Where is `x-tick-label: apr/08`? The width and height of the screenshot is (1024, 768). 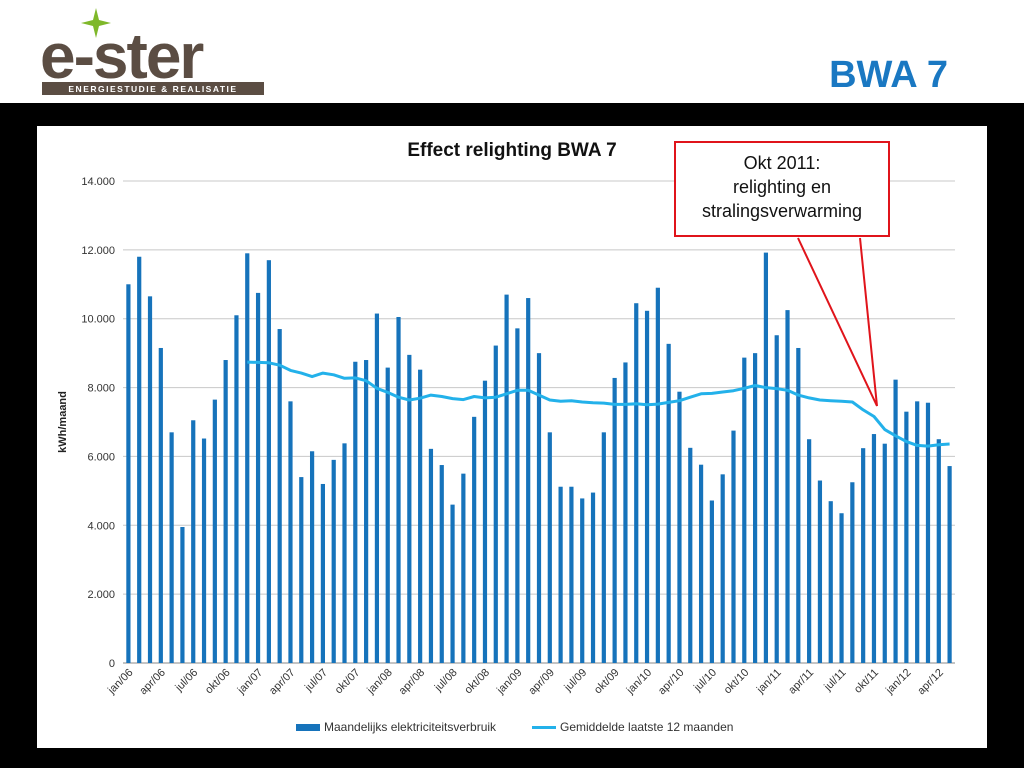
x-tick-label: apr/08 is located at coordinates (412, 682).